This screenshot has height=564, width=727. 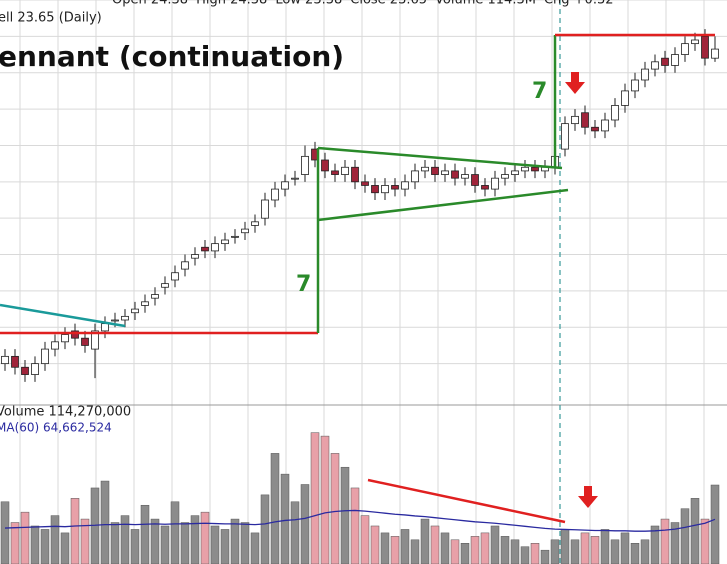 What do you see at coordinates (388, 4) in the screenshot?
I see `header-text: Close 23.65` at bounding box center [388, 4].